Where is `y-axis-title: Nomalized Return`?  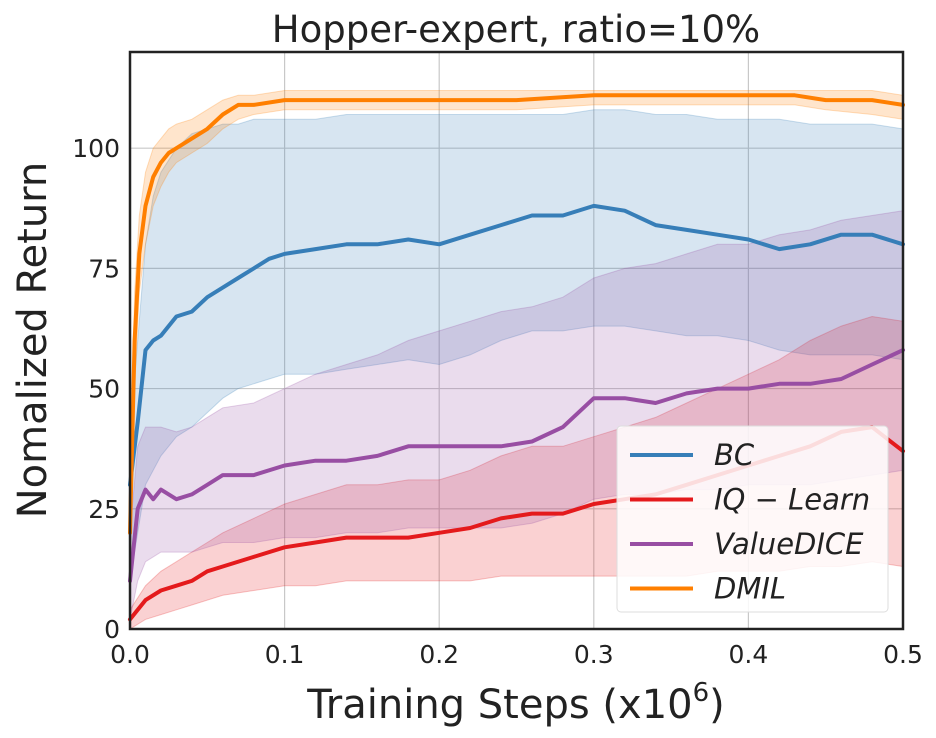
y-axis-title: Nomalized Return is located at coordinates (33, 340).